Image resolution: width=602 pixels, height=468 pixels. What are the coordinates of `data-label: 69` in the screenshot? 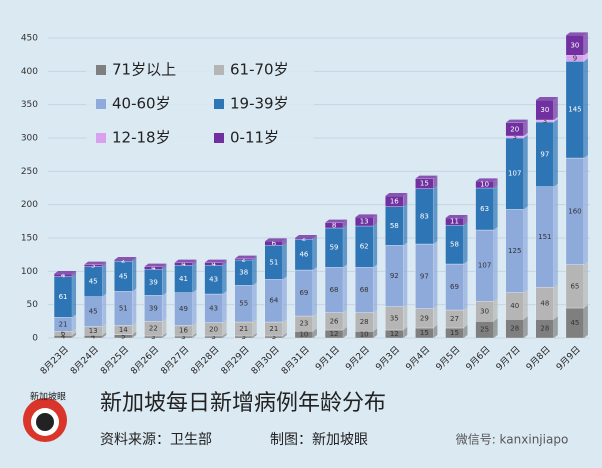 It's located at (303, 293).